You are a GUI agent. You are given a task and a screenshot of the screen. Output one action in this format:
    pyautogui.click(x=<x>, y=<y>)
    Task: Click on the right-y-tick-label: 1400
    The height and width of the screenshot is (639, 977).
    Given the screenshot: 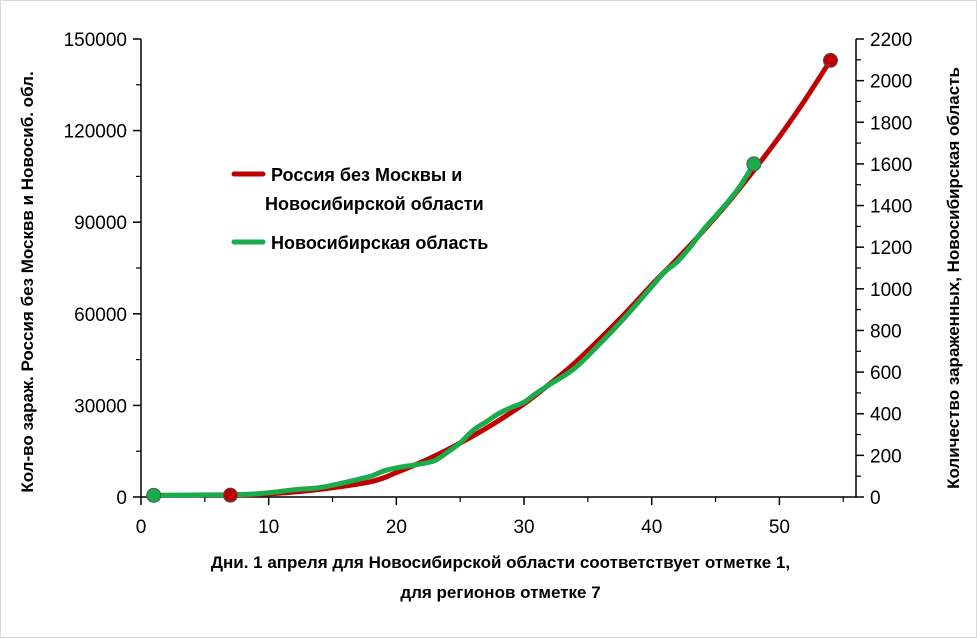 What is the action you would take?
    pyautogui.click(x=891, y=207)
    